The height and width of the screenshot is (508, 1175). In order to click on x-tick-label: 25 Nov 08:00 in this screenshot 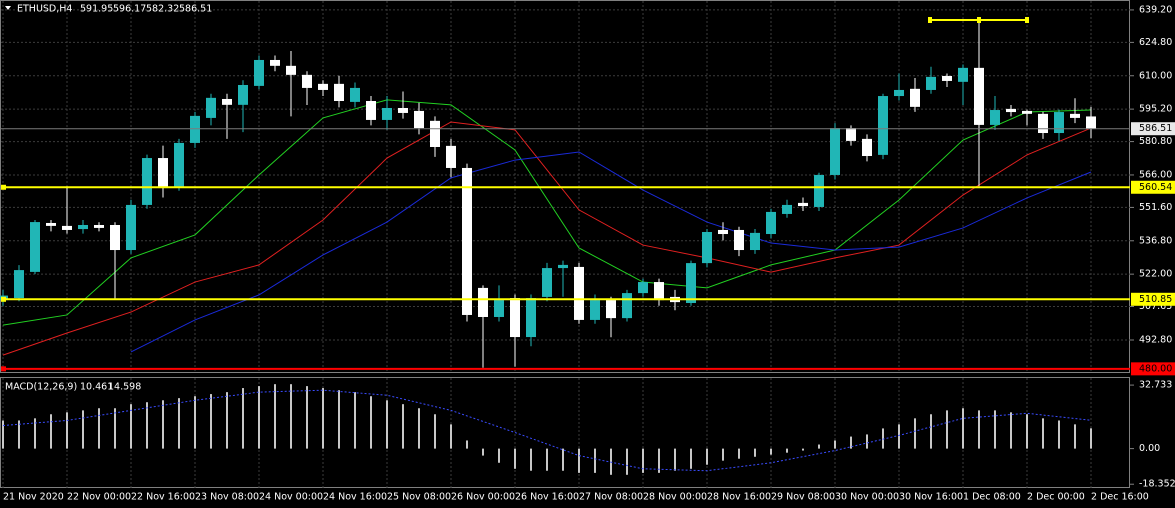, I will do `click(419, 497)`.